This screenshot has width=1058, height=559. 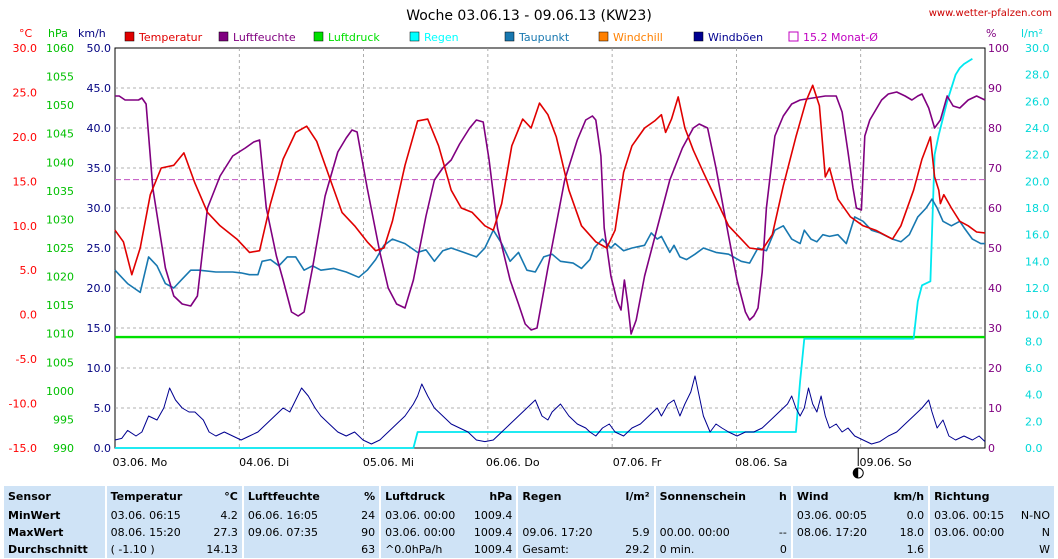 I want to click on wind-tick-label: 40.0, so click(x=99, y=128).